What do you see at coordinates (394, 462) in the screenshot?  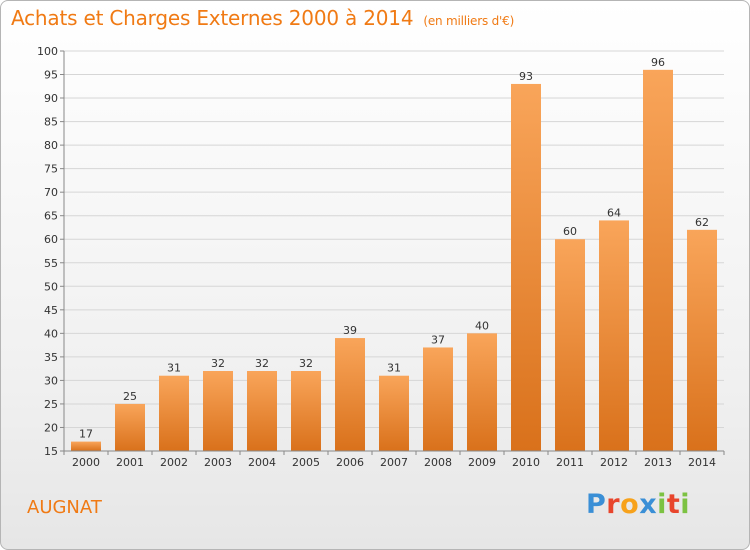 I see `x-tick-label: 2007` at bounding box center [394, 462].